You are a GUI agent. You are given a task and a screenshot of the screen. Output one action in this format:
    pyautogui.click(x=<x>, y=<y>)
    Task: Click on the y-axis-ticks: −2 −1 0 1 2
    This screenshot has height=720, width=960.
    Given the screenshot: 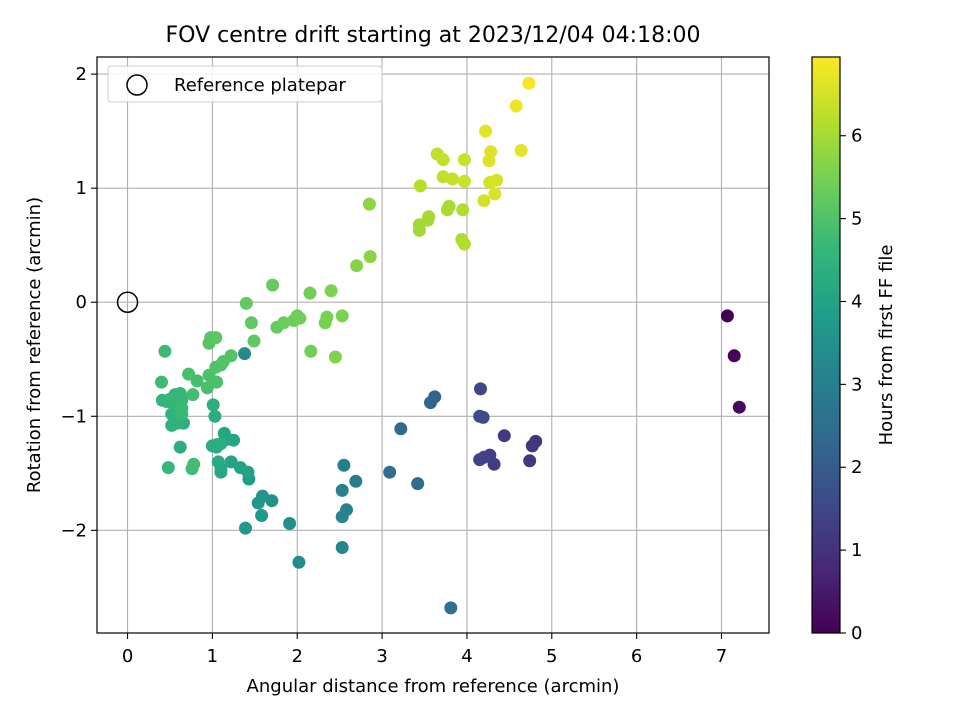 What is the action you would take?
    pyautogui.click(x=78, y=302)
    